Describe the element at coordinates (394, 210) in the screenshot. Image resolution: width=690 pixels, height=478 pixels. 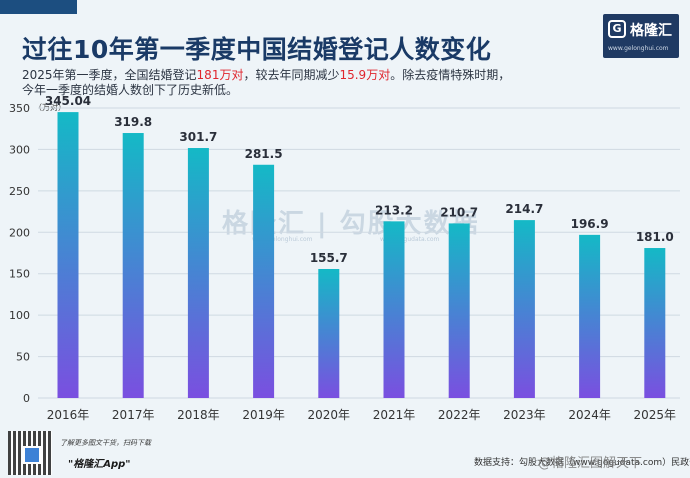
I see `bar-value-label: 213.2` at that location.